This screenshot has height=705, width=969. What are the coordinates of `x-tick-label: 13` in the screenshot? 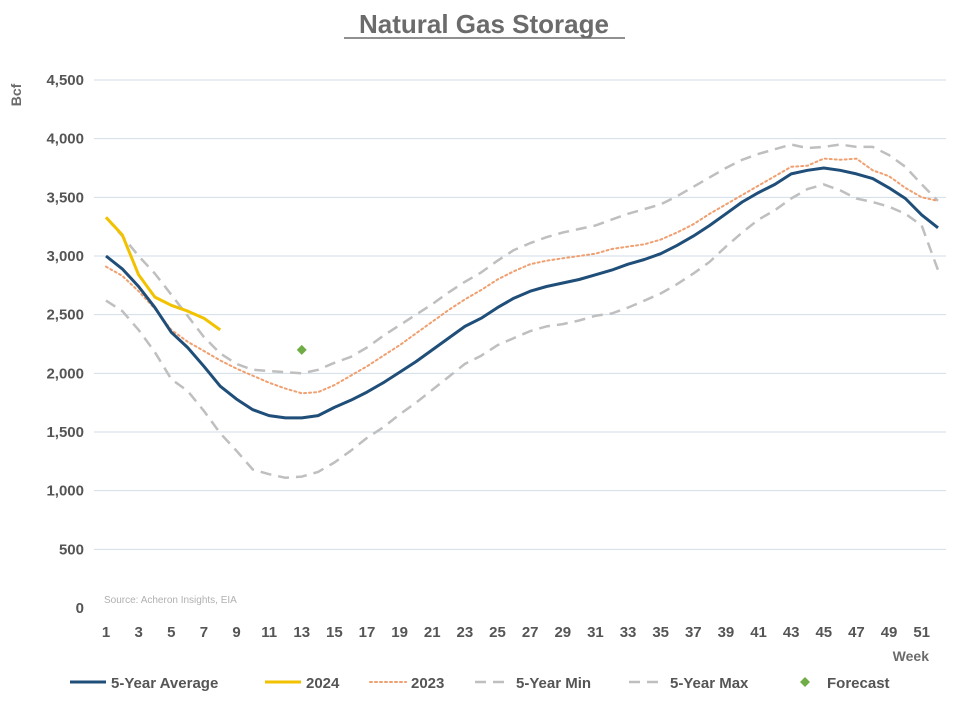 It's located at (301, 632).